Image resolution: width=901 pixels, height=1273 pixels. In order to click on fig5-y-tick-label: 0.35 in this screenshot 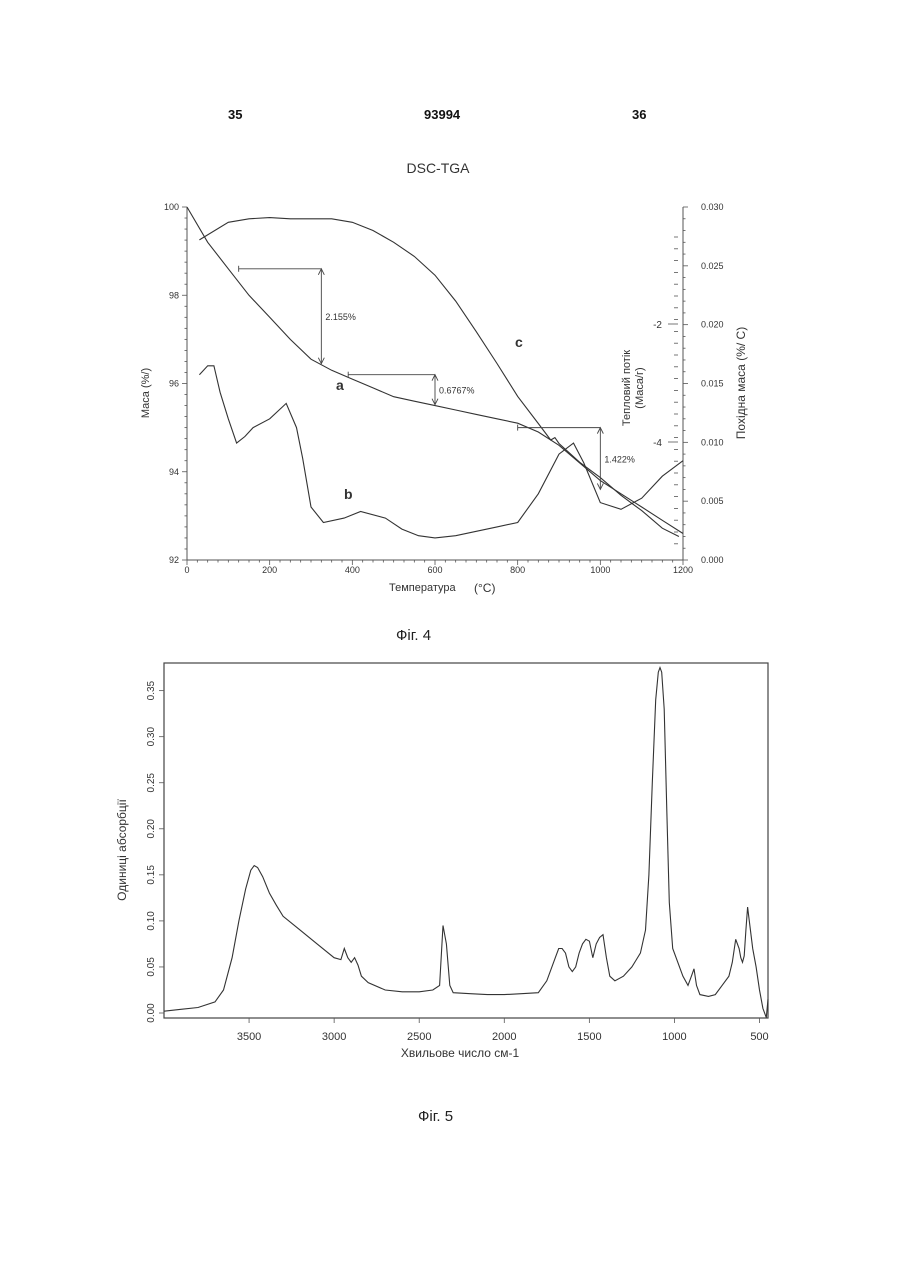, I will do `click(151, 690)`.